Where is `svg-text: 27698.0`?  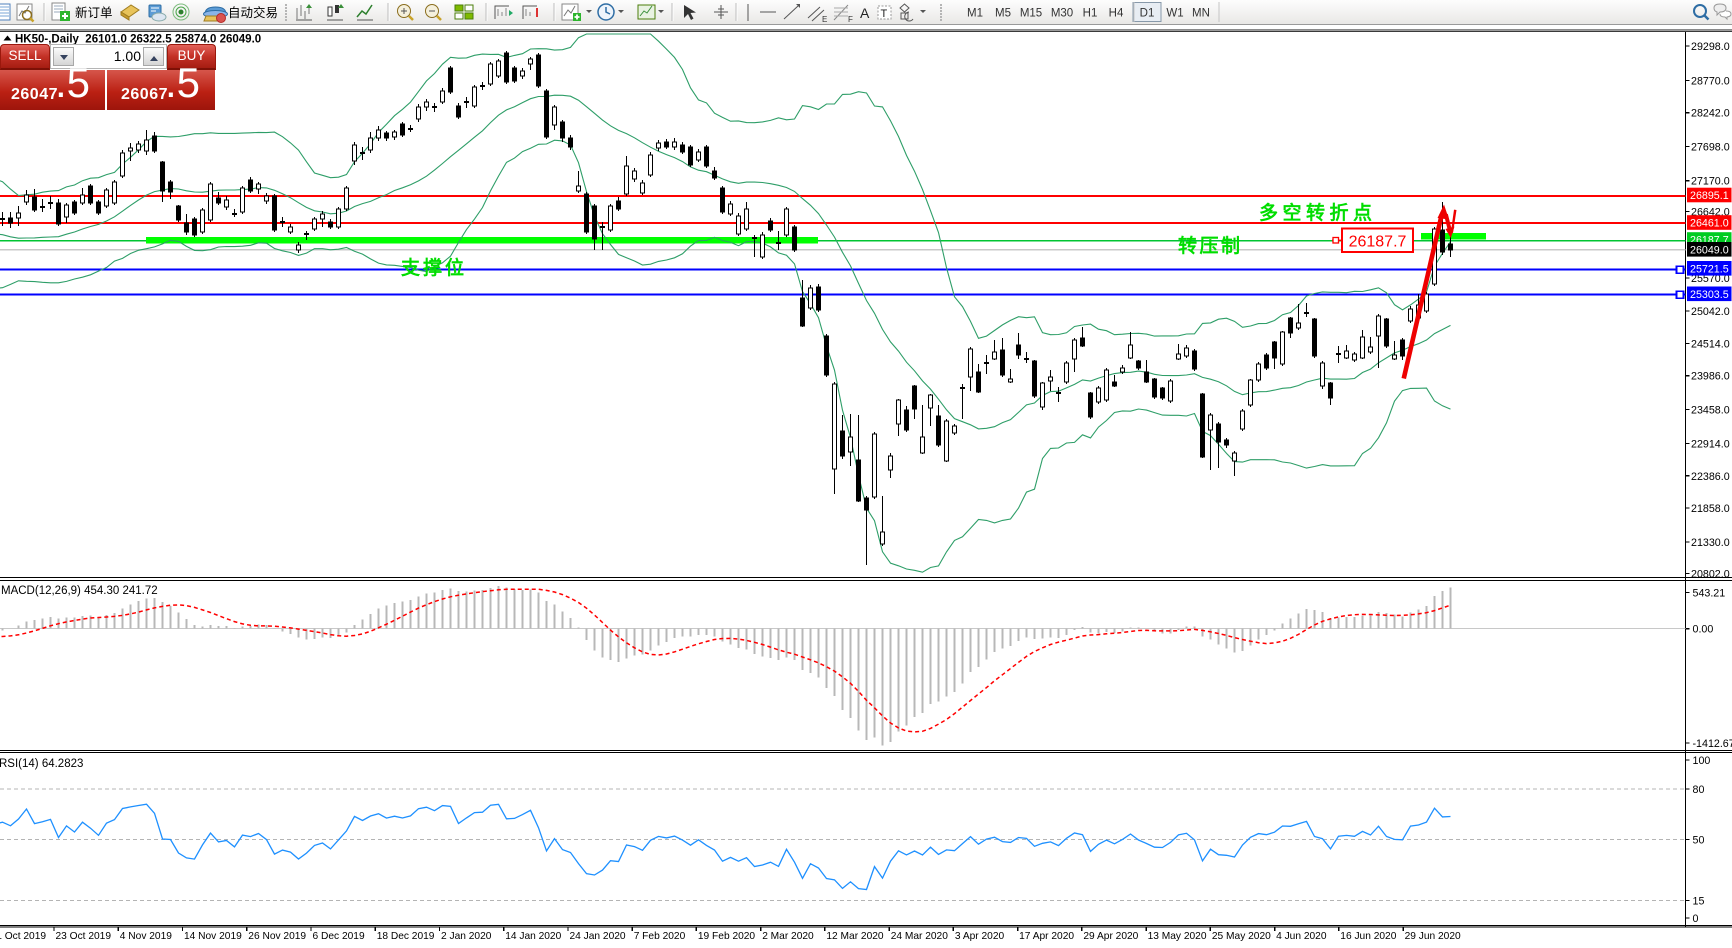
svg-text: 27698.0 is located at coordinates (1710, 147).